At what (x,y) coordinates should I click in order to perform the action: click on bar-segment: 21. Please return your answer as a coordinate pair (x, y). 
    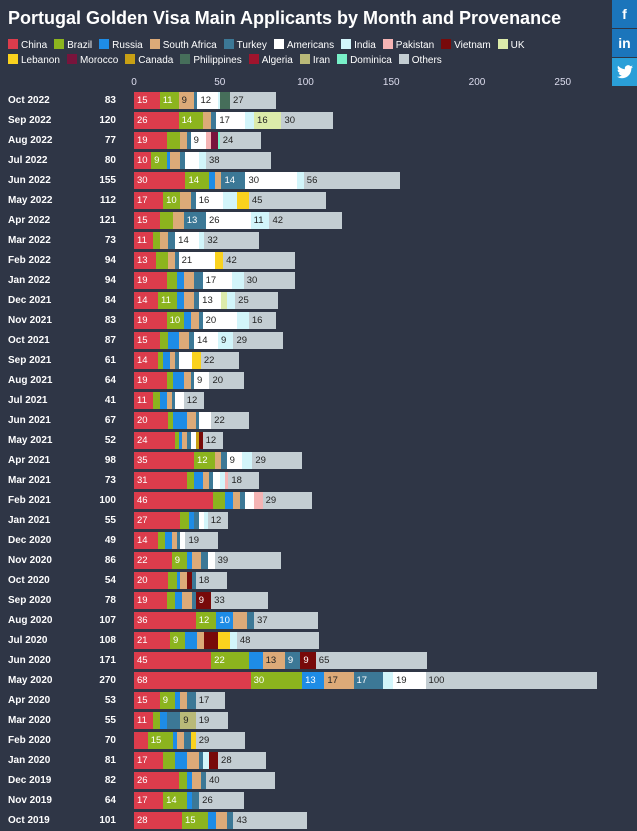
    Looking at the image, I should click on (196, 260).